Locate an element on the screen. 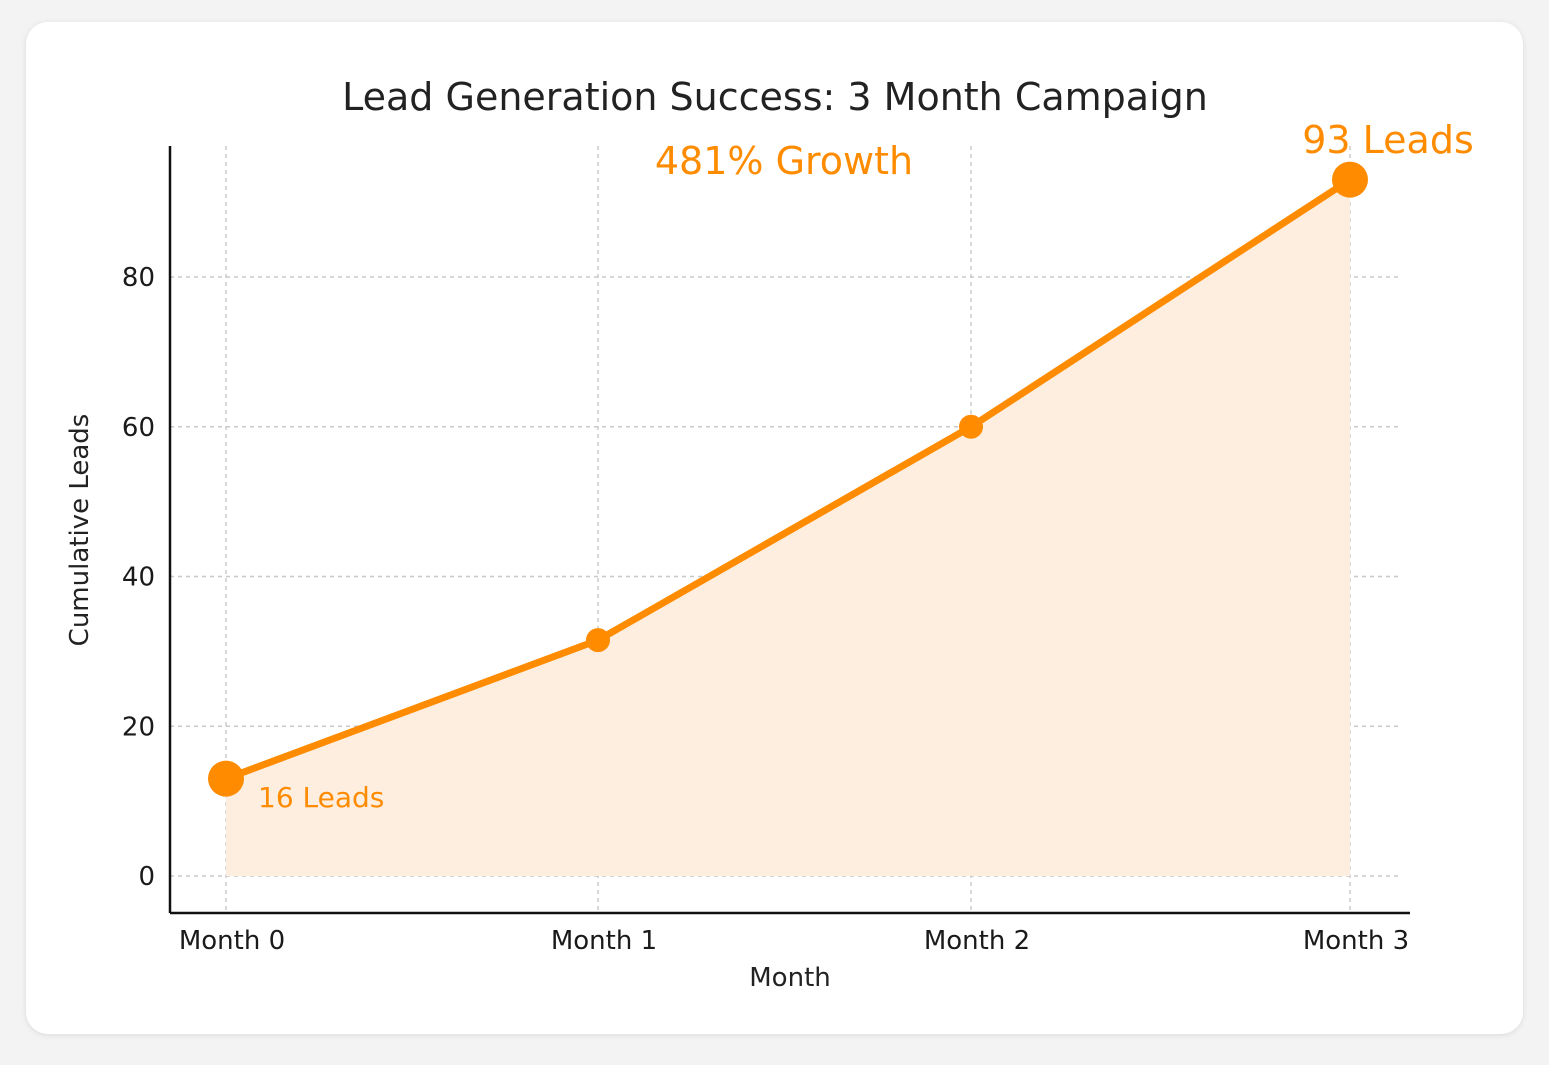 This screenshot has width=1549, height=1065. start-value-annotation: 16 Leads is located at coordinates (321, 797).